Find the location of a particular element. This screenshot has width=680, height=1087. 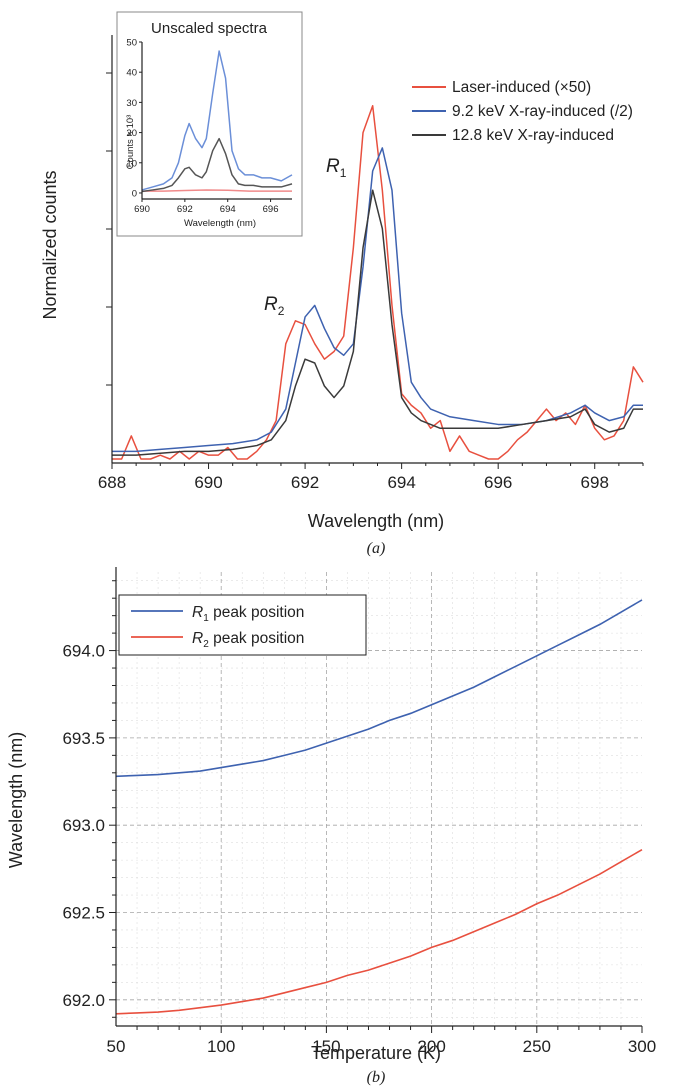

panel-a-x-ticks: 688 690 692 694 696 698 is located at coordinates (371, 477).